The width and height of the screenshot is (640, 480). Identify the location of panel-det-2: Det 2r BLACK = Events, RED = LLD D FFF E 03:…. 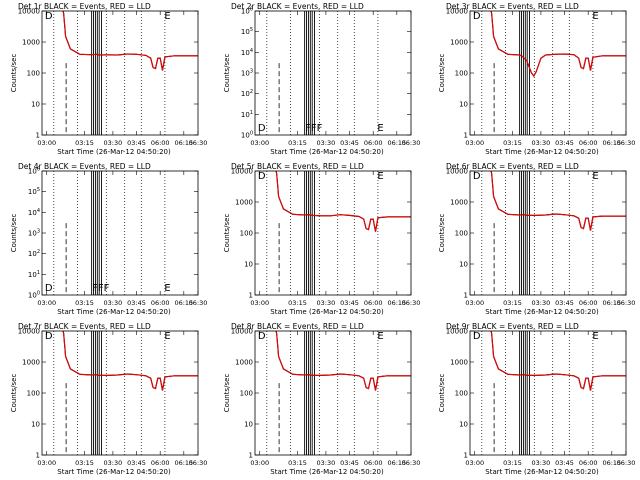
(321, 79).